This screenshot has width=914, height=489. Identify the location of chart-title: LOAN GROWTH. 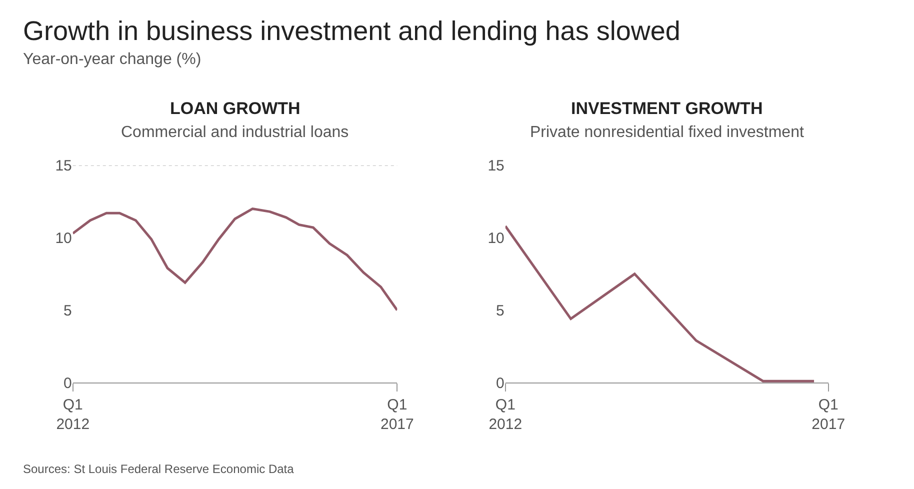
(235, 108).